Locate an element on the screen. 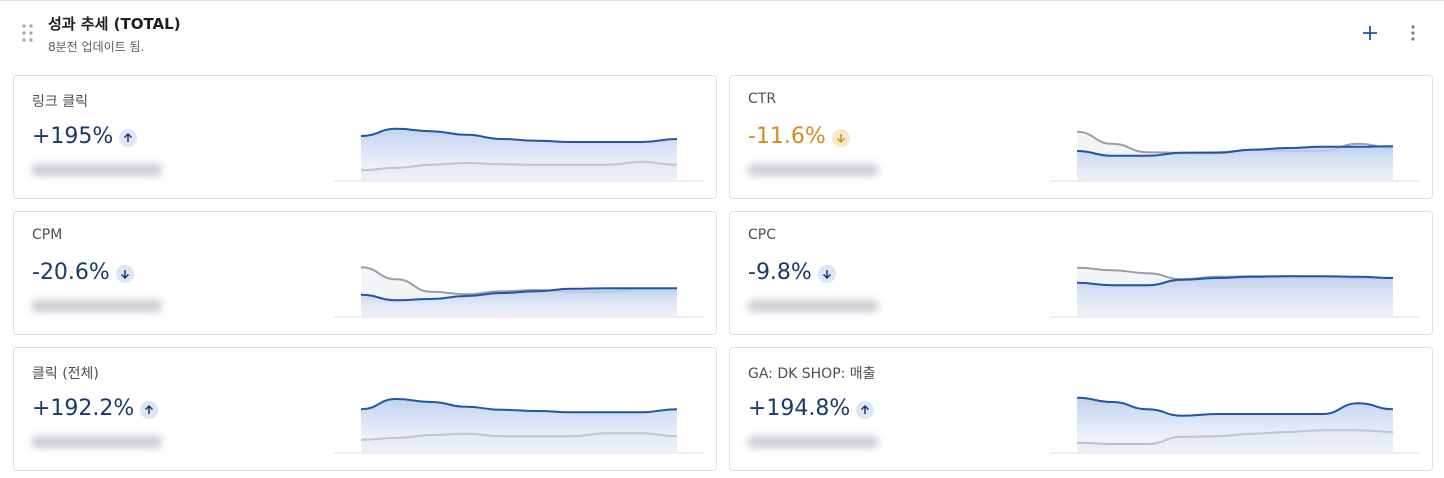  metric-card: CTR -11.6% is located at coordinates (1081, 137).